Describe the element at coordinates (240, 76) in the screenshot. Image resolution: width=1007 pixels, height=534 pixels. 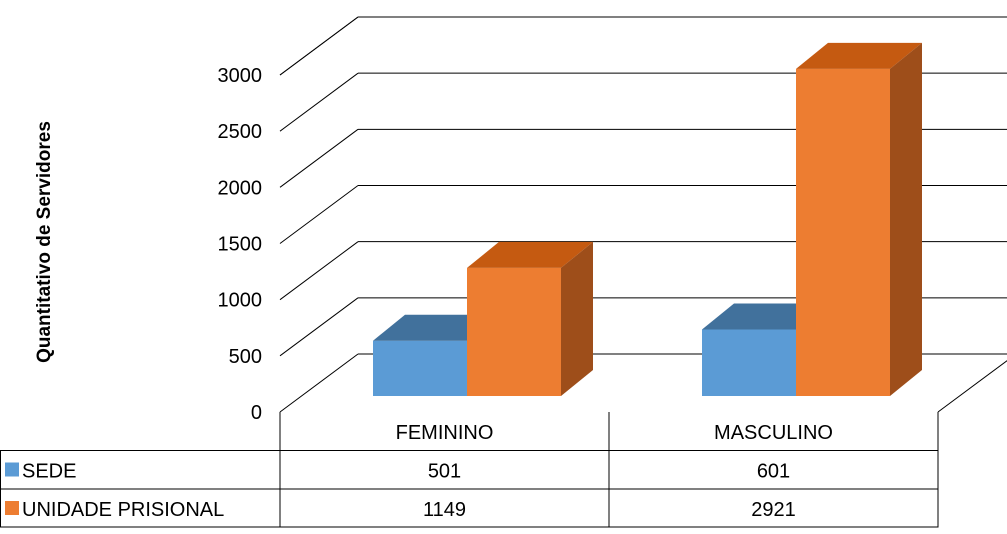
I see `y-tick-label: 3000` at that location.